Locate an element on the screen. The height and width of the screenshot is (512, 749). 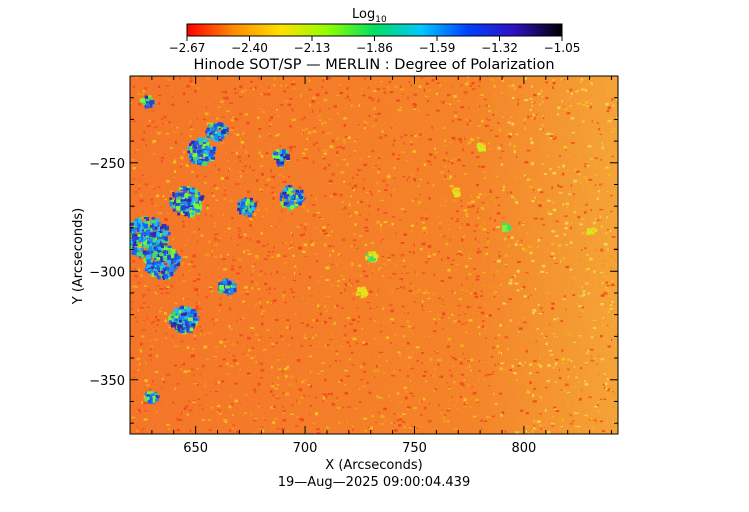
x-tick-label: 800 is located at coordinates (523, 448).